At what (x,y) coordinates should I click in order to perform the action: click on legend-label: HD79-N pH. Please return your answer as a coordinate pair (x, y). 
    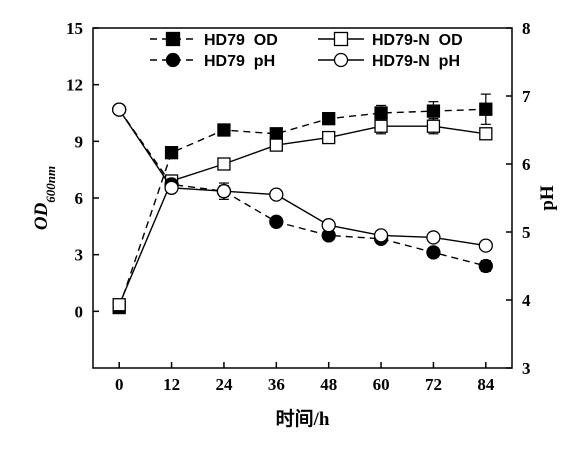
    Looking at the image, I should click on (416, 61).